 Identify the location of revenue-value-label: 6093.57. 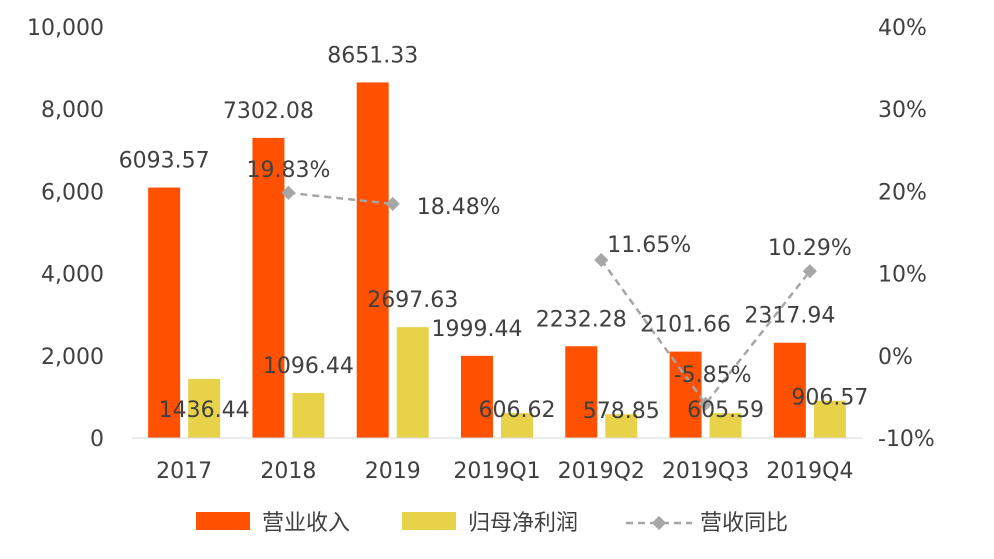
(164, 161).